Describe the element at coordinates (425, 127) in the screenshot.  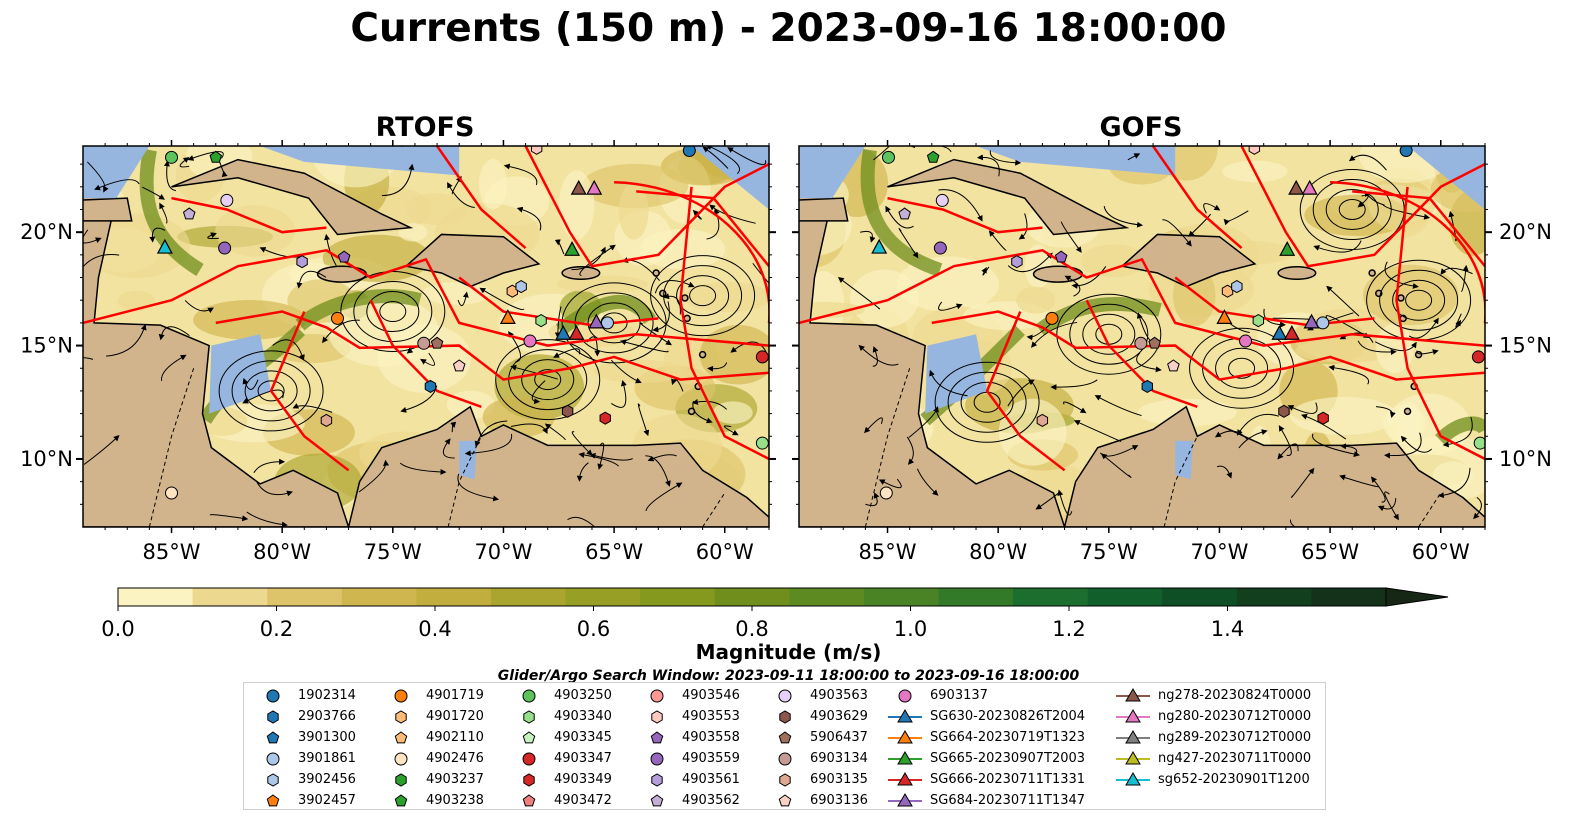
I see `panel-title-rtofs: RTOFS` at that location.